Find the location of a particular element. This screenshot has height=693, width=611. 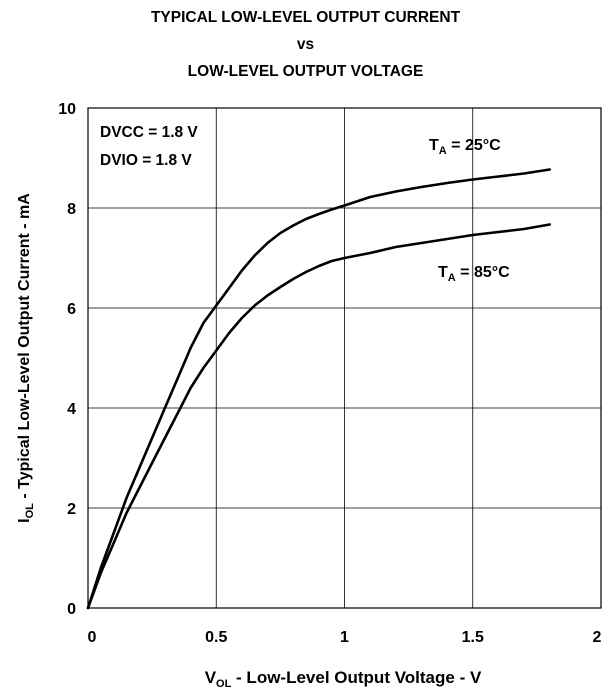

chart-title-line-1: TYPICAL LOW-LEVEL OUTPUT CURRENT is located at coordinates (305, 17).